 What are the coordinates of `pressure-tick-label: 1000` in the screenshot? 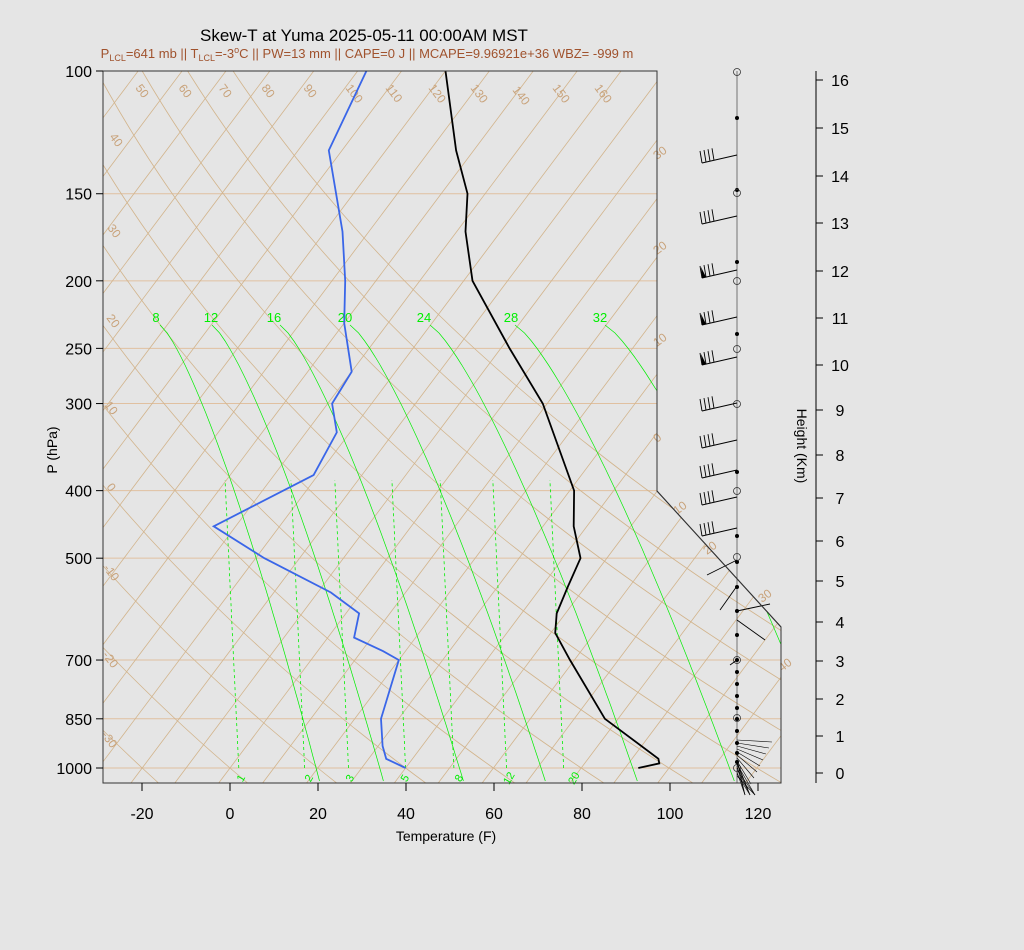 It's located at (74, 769).